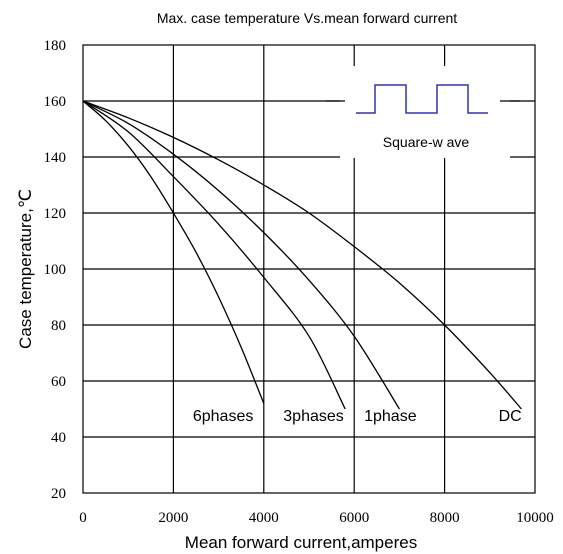  I want to click on x-axis-label: Mean forward current,amperes, so click(301, 542).